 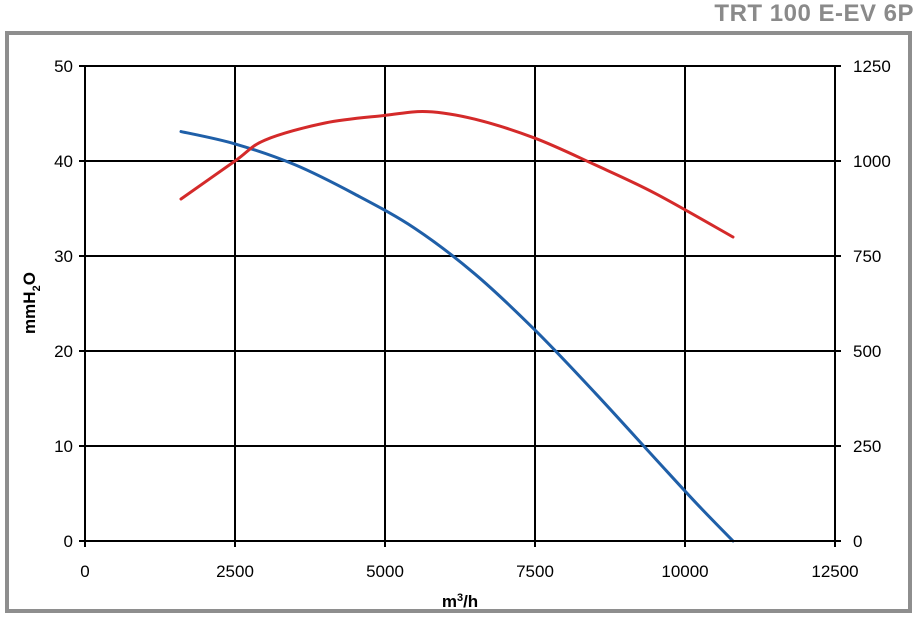 What do you see at coordinates (872, 161) in the screenshot?
I see `y2-tick-label: 1000` at bounding box center [872, 161].